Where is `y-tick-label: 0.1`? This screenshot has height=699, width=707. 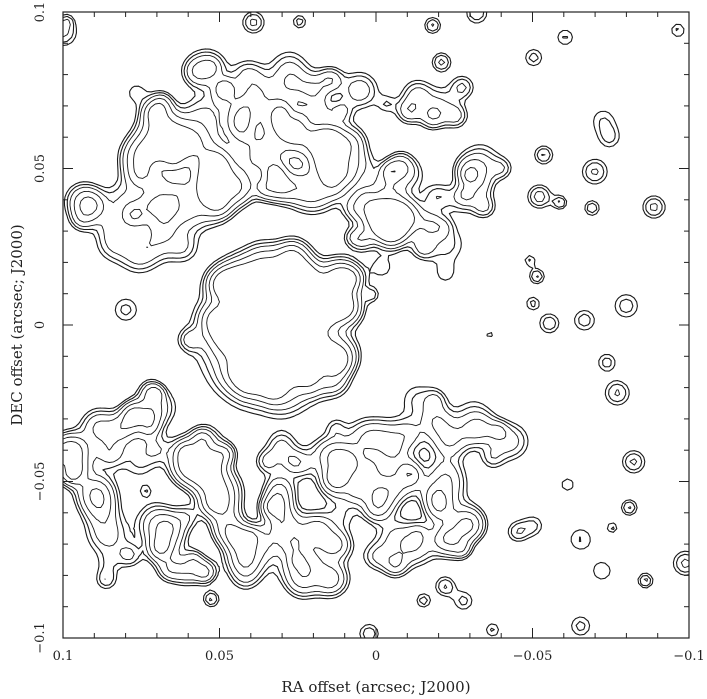 y-tick-label: 0.1 is located at coordinates (40, 12).